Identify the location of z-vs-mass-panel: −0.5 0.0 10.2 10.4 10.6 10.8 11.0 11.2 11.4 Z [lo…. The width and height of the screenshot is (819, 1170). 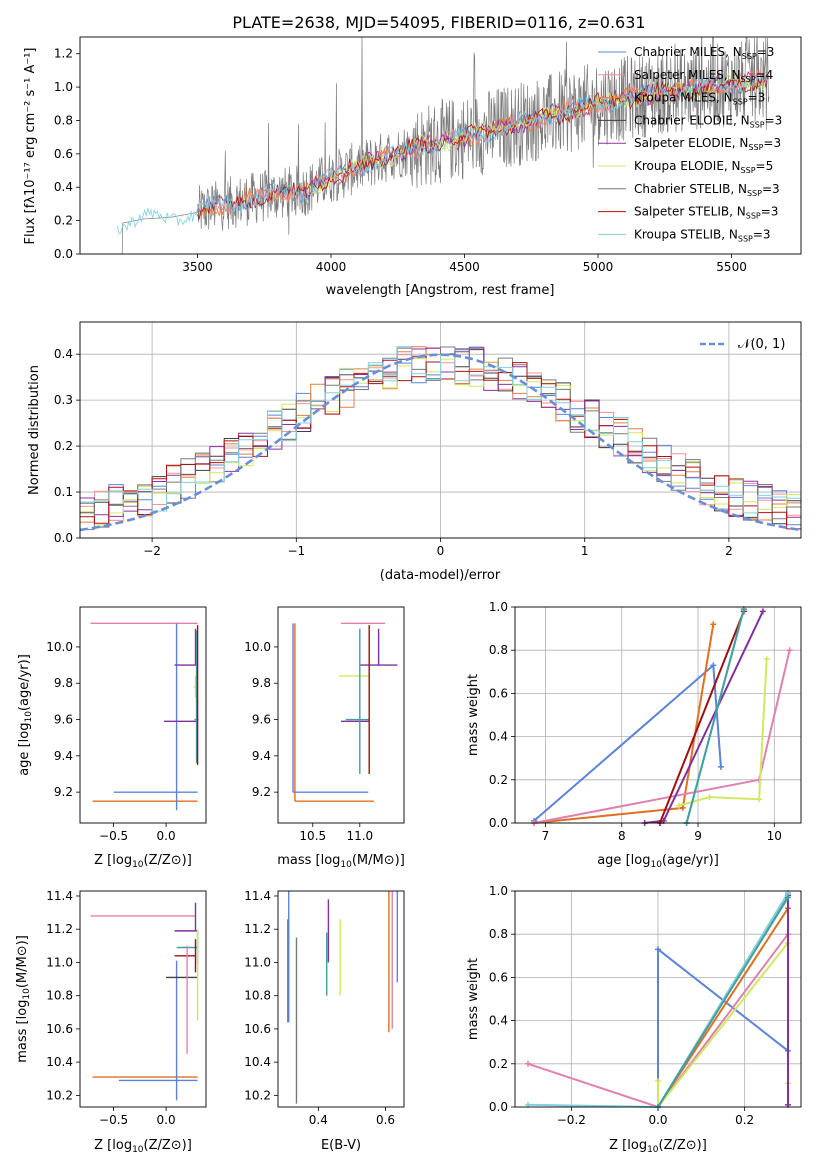
(111, 1022).